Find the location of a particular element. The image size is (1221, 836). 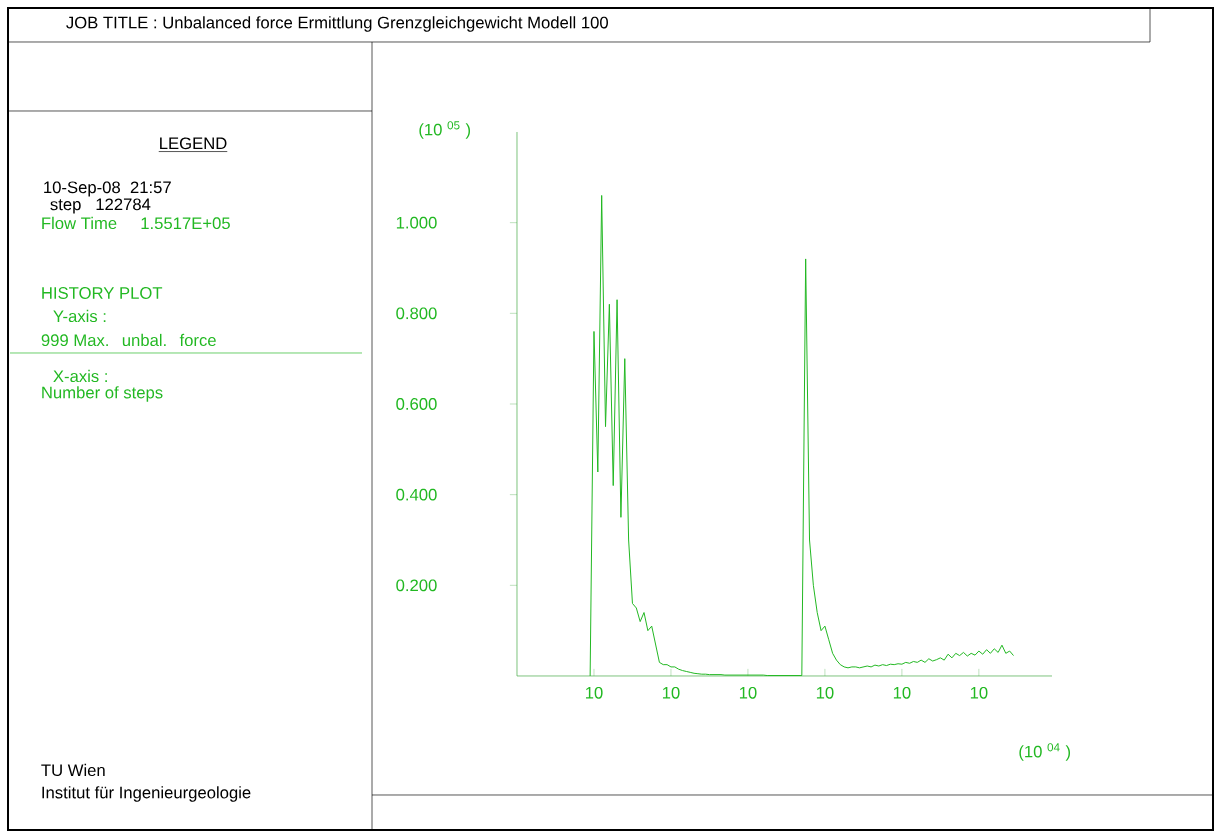

text: X-axis : is located at coordinates (80, 376).